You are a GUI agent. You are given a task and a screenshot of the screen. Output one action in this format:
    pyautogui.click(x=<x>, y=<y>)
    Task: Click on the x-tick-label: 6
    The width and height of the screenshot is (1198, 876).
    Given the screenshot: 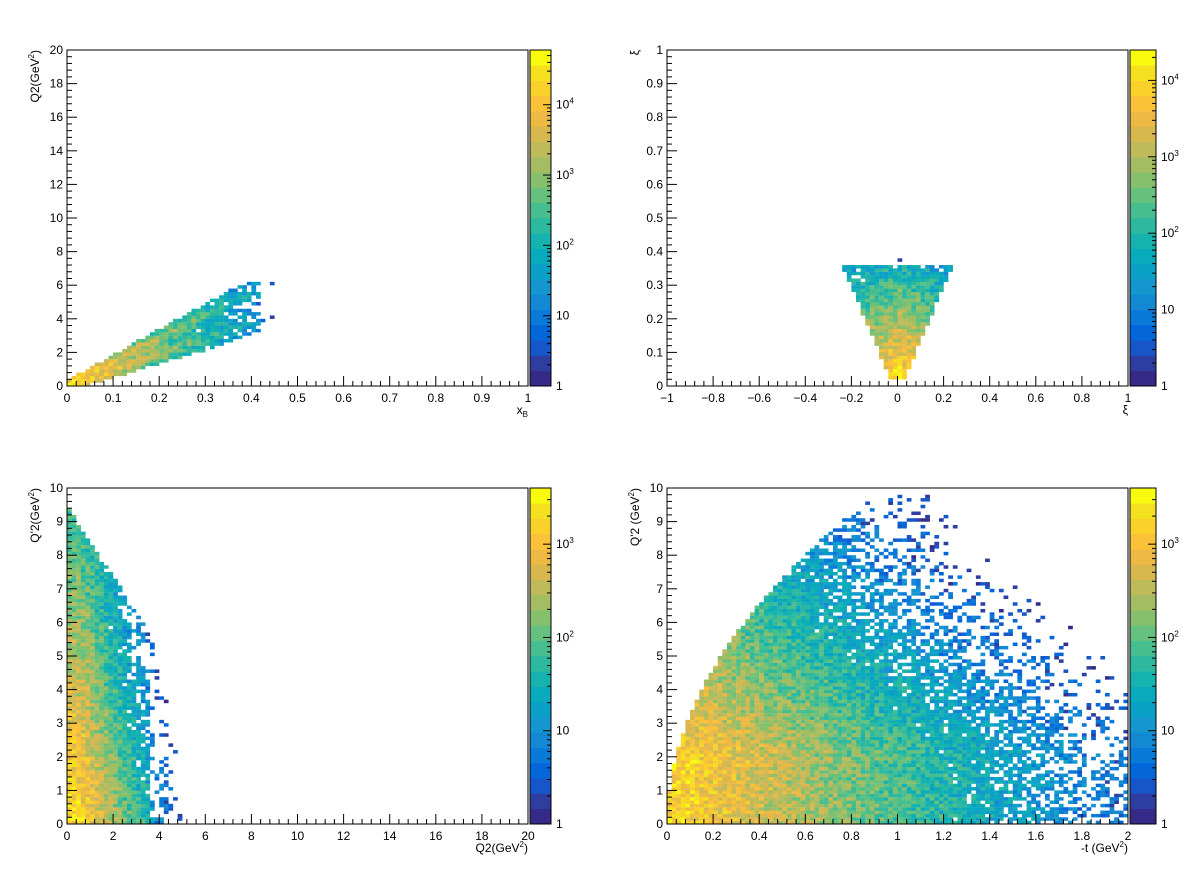 What is the action you would take?
    pyautogui.click(x=205, y=836)
    